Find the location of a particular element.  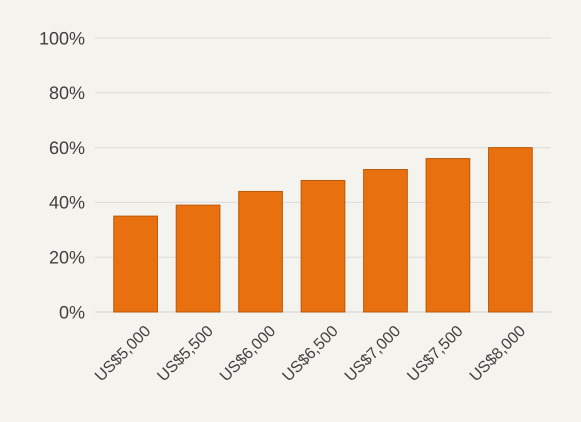

y-tick-label: 100% is located at coordinates (61, 38).